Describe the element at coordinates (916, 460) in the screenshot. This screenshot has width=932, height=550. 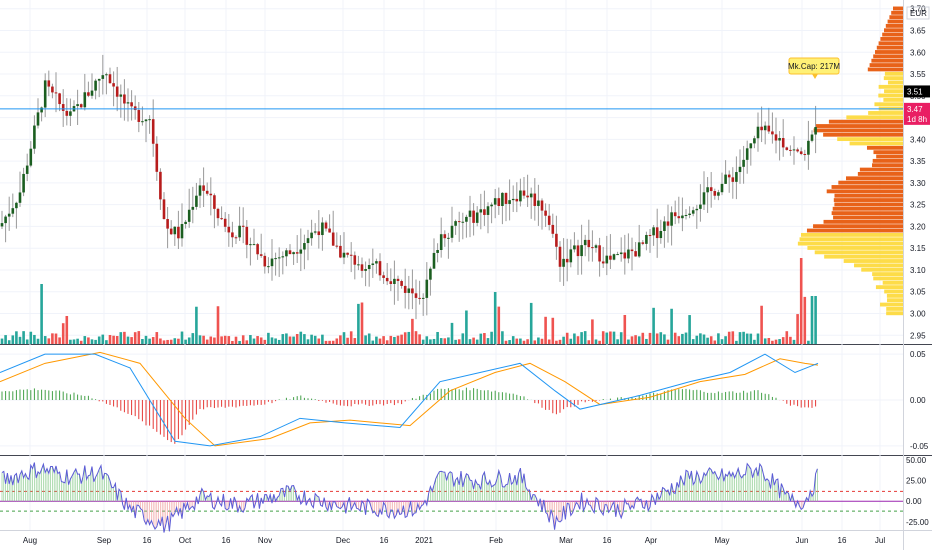
I see `osc-tick-label: 50.00` at that location.